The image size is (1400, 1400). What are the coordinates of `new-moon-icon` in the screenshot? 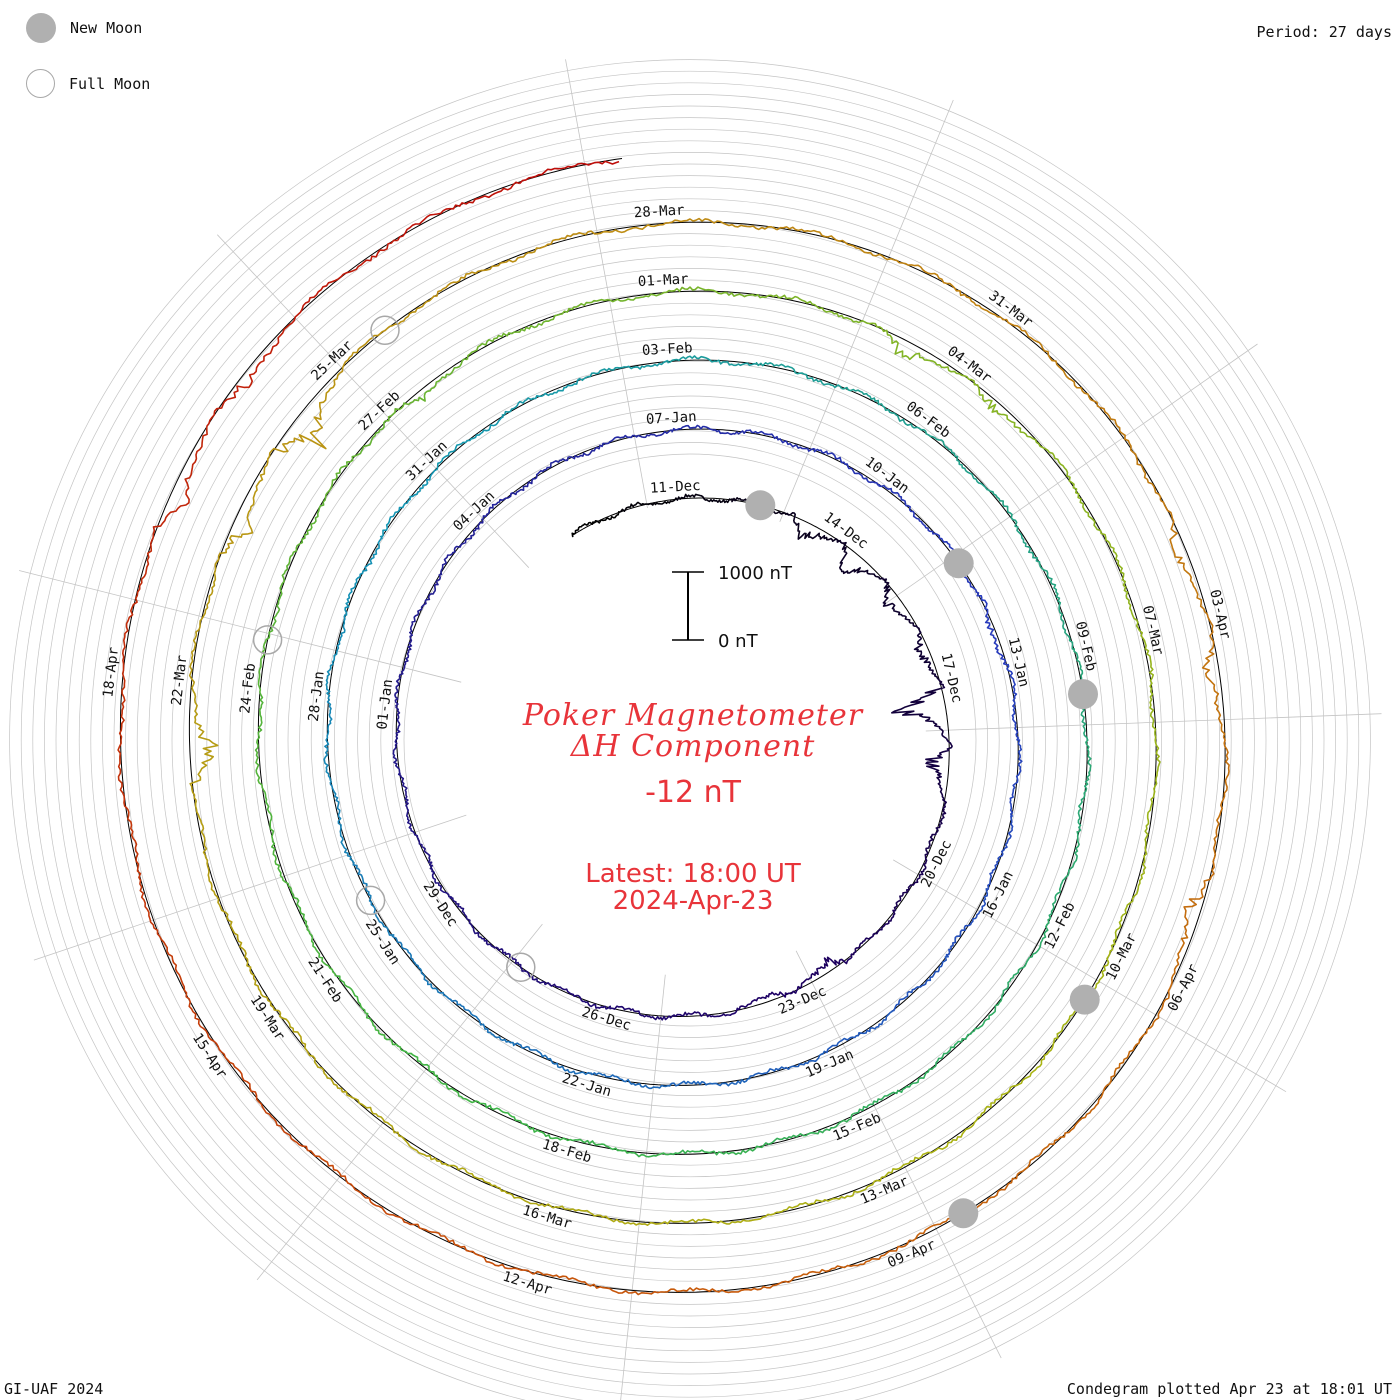 It's located at (41, 28).